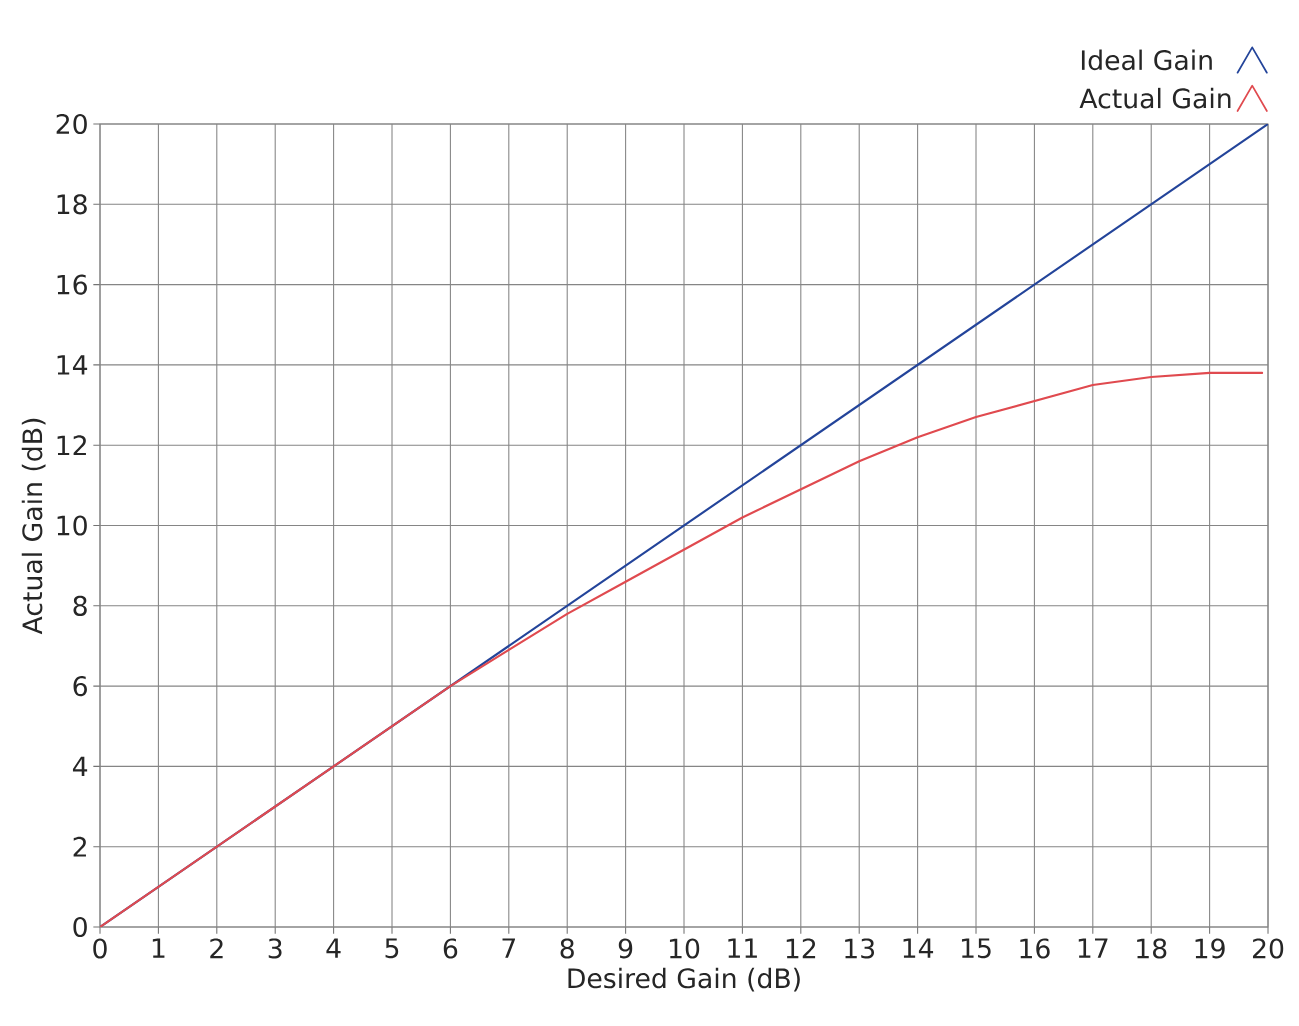  I want to click on y-tick-label: 18, so click(72, 204).